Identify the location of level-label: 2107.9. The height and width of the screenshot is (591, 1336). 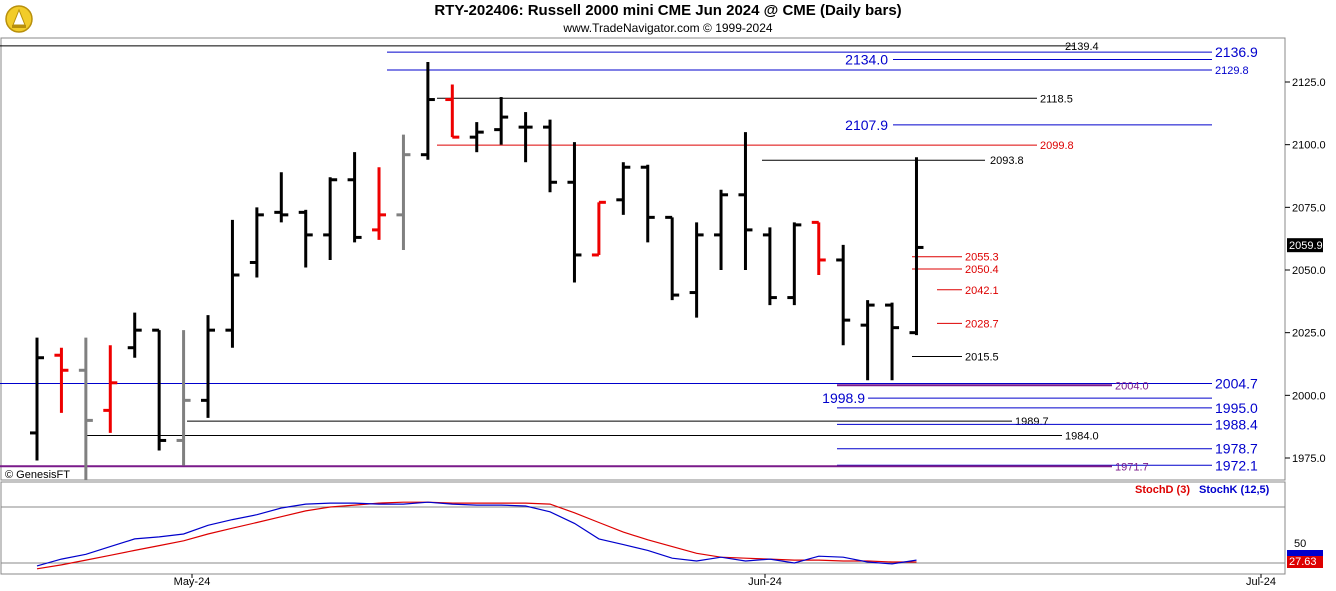
(866, 125).